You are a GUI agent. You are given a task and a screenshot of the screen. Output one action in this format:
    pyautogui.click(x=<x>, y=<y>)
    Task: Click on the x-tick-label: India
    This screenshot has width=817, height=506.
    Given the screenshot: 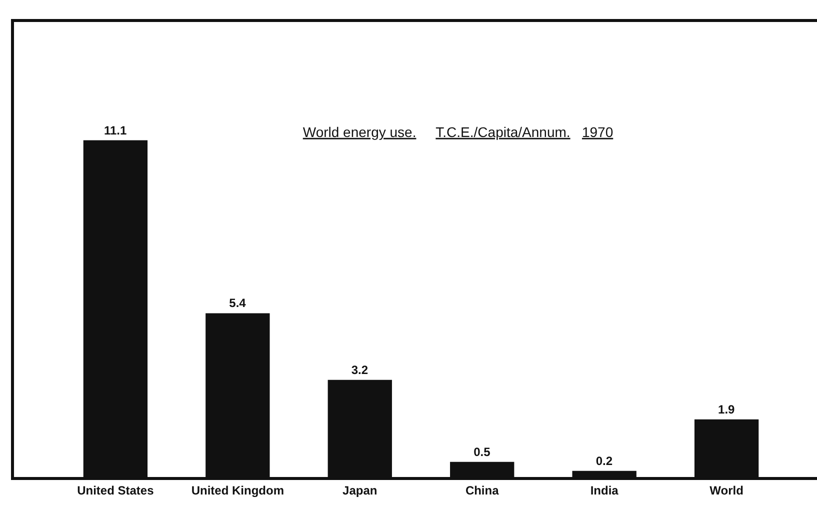 What is the action you would take?
    pyautogui.click(x=604, y=490)
    